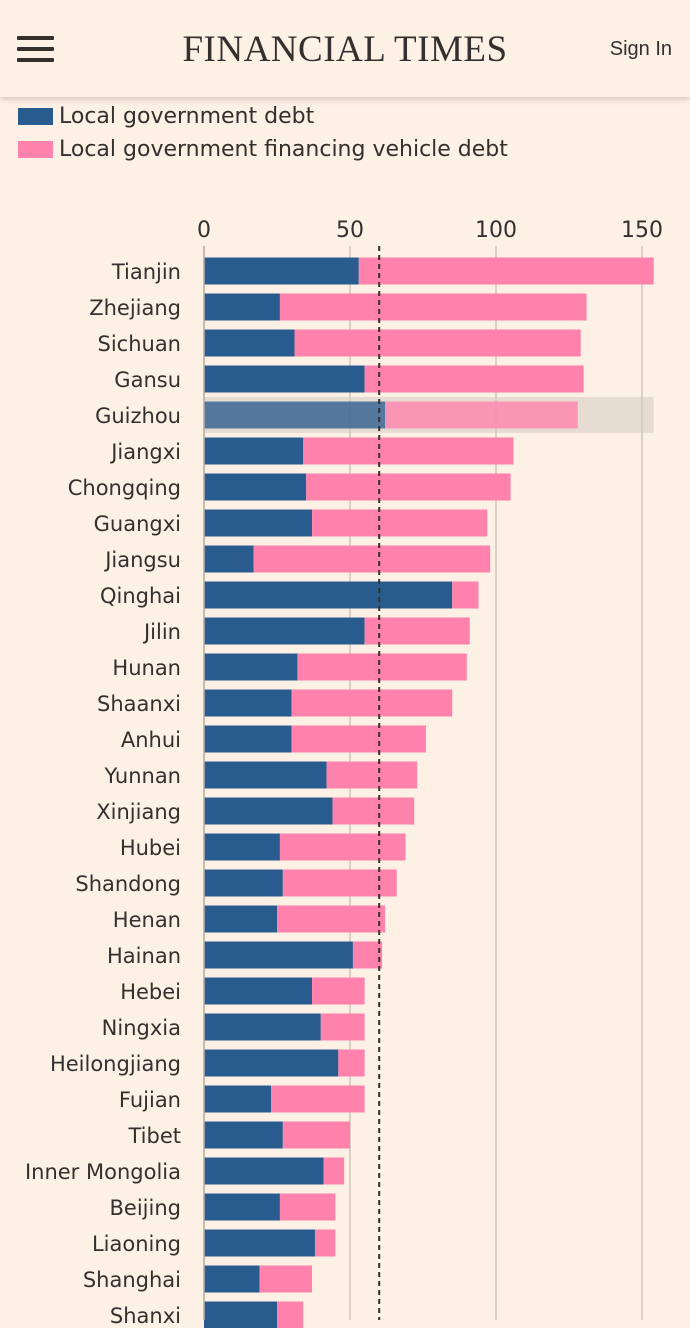  I want to click on category-label-fujian: Fujian, so click(150, 1100).